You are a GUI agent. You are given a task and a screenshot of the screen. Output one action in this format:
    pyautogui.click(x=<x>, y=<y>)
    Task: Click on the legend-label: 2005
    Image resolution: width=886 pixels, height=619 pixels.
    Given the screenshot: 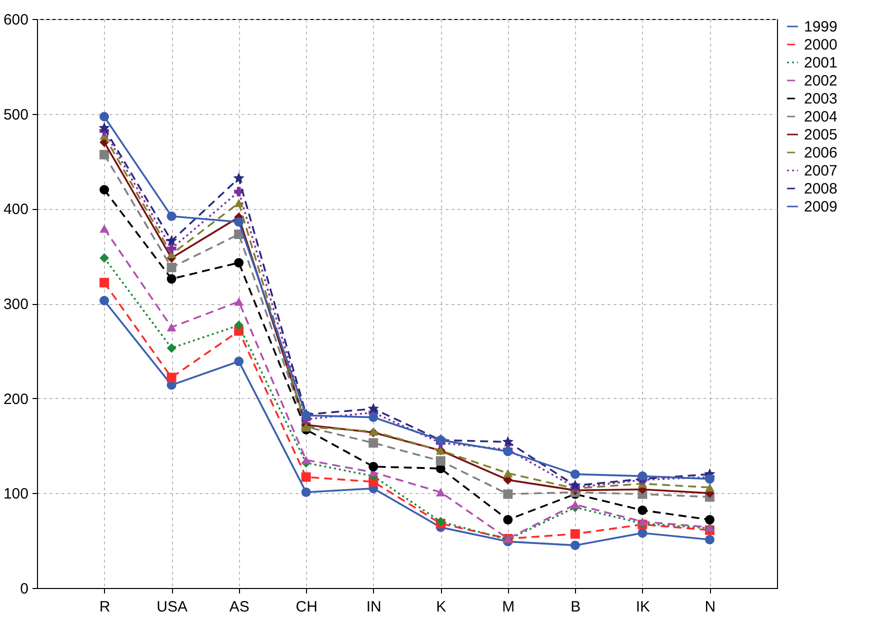 What is the action you would take?
    pyautogui.click(x=821, y=135)
    